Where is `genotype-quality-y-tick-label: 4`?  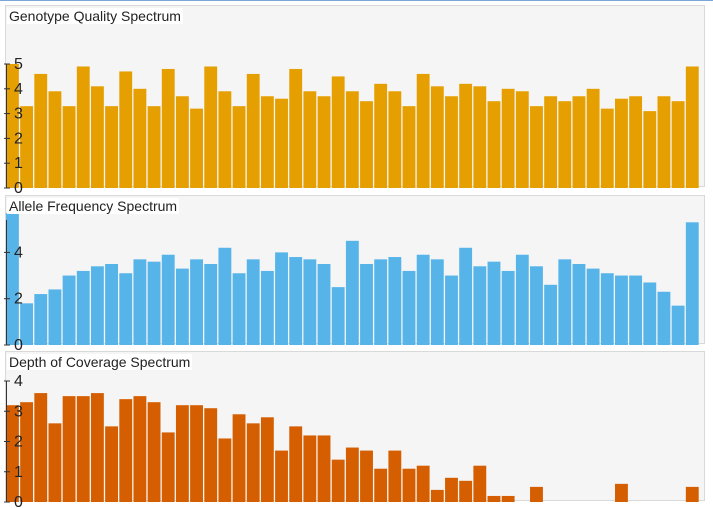 genotype-quality-y-tick-label: 4 is located at coordinates (18, 89).